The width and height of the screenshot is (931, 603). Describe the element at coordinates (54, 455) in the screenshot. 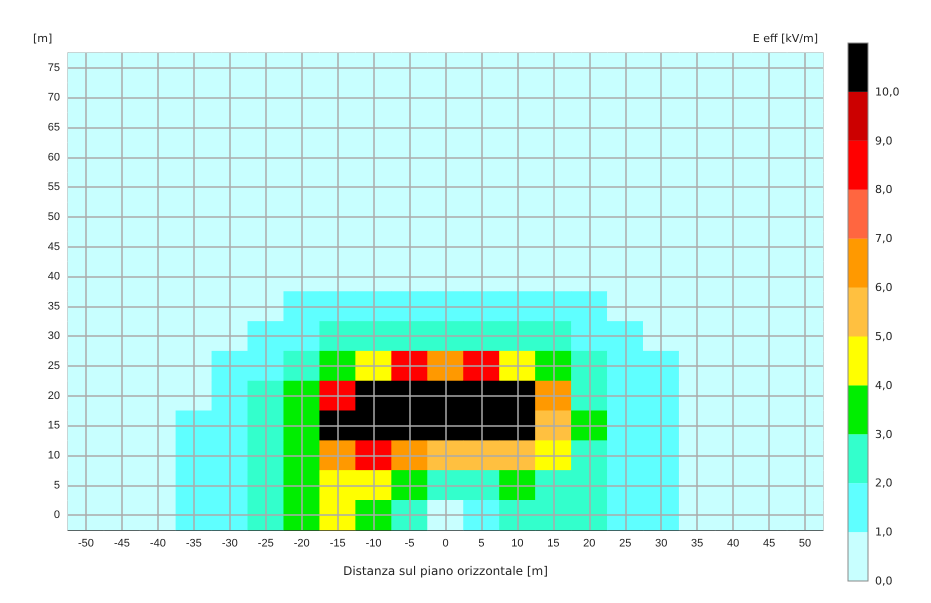

I see `y-tick-label: 10` at that location.